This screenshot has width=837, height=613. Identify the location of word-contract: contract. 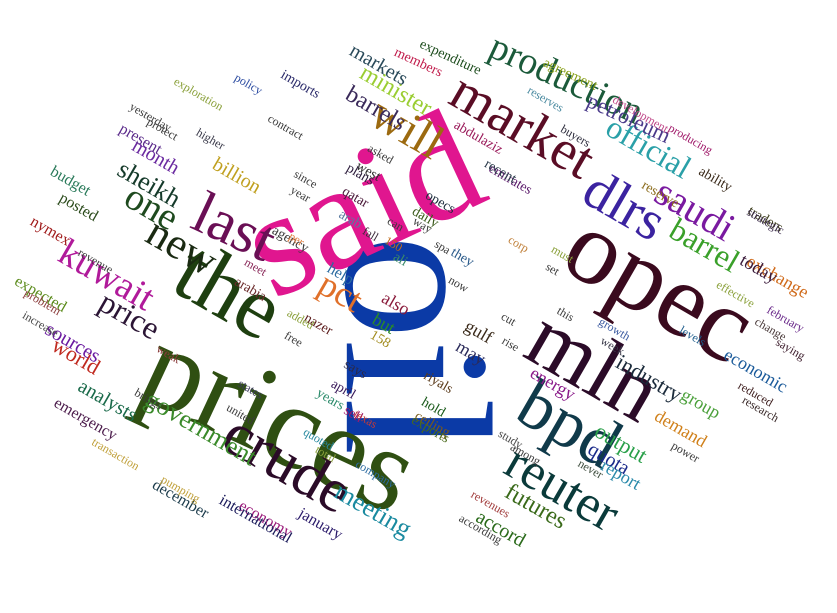
(285, 127).